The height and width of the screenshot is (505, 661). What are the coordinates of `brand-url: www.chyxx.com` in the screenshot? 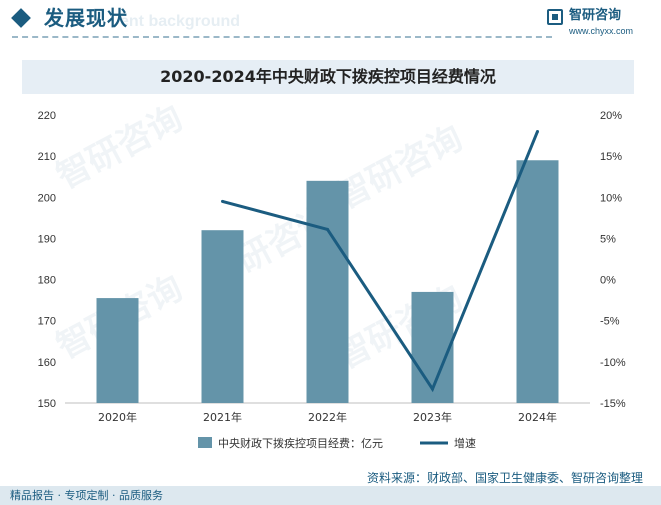 It's located at (601, 31).